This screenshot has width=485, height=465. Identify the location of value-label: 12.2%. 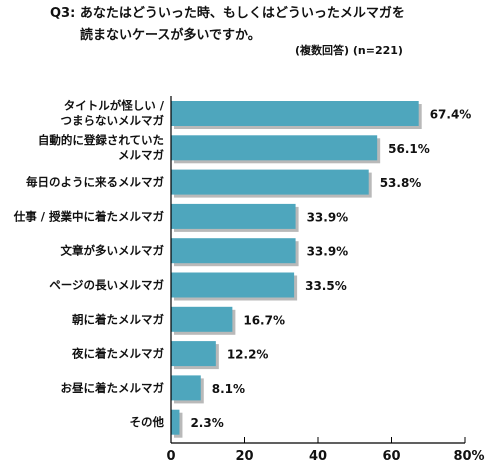
(248, 355).